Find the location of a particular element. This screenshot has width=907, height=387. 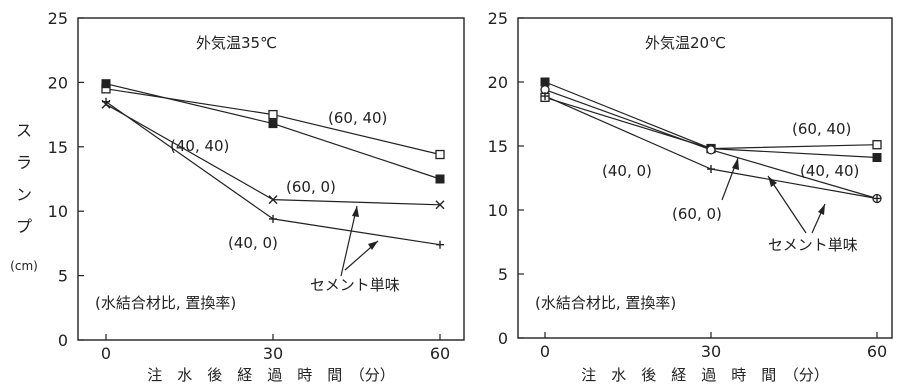

data-point-open-circle is located at coordinates (711, 150).